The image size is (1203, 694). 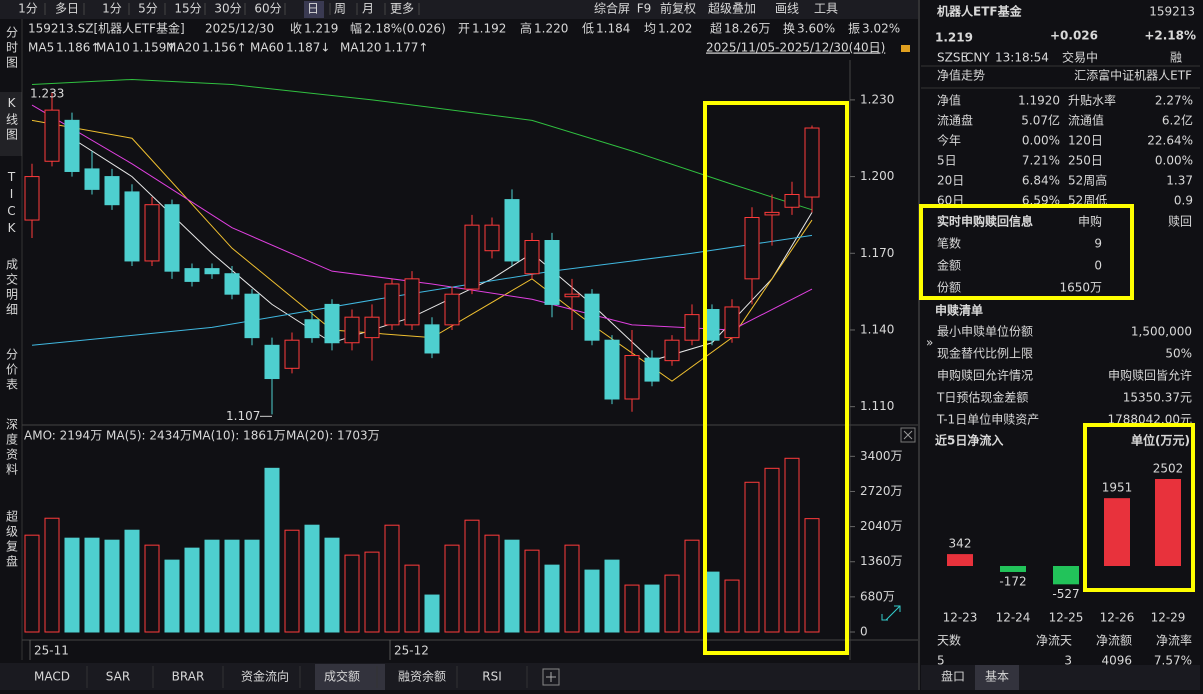 What do you see at coordinates (1179, 181) in the screenshot?
I see `row-value: 1.37` at bounding box center [1179, 181].